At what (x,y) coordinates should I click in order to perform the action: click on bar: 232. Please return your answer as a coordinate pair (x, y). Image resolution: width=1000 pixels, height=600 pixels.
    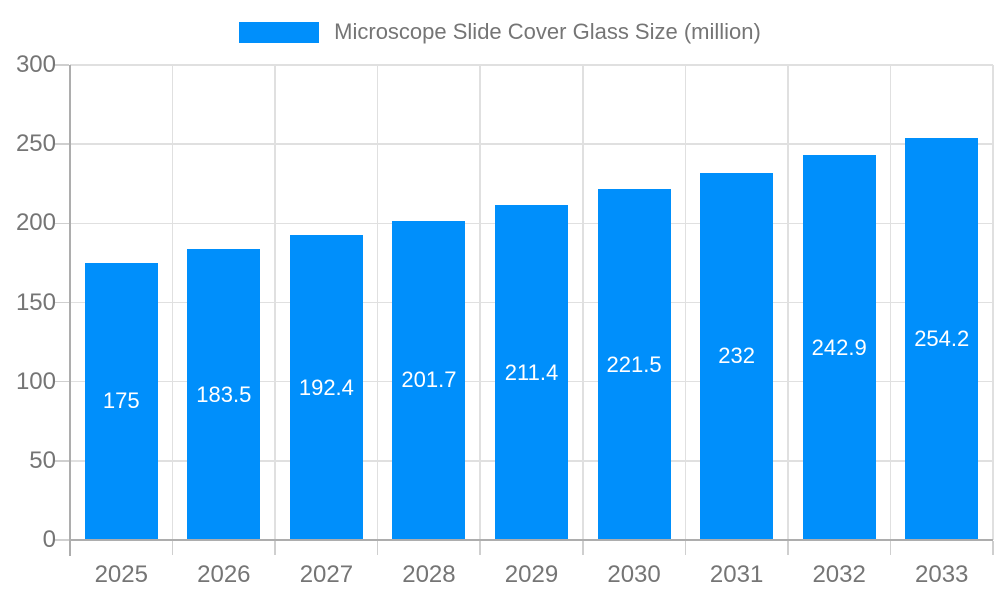
    Looking at the image, I should click on (737, 356).